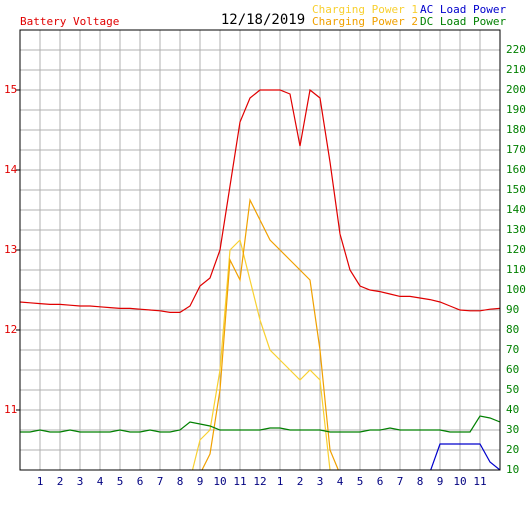 This screenshot has width=527, height=510. I want to click on y2-tick-label: 200, so click(516, 89).